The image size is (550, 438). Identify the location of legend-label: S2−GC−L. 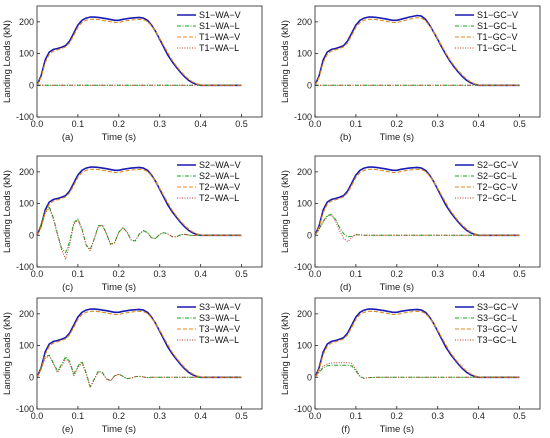
(497, 176).